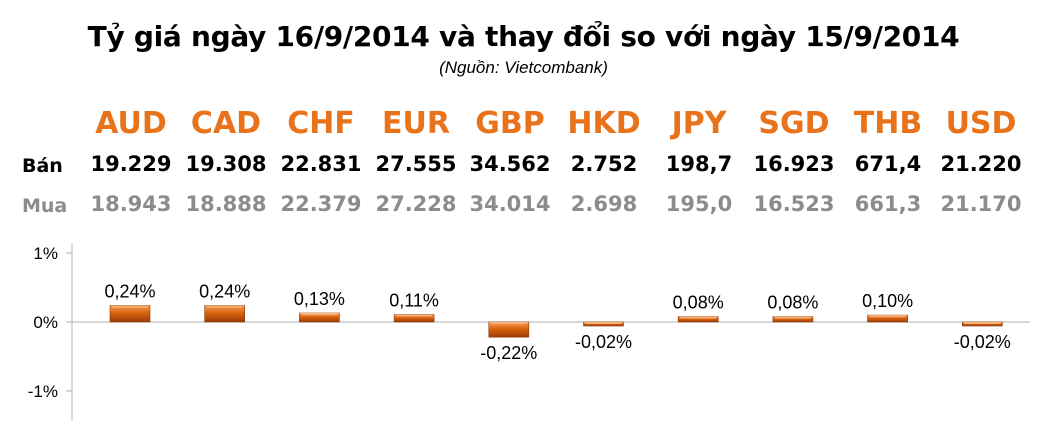 The width and height of the screenshot is (1047, 428). What do you see at coordinates (42, 166) in the screenshot?
I see `sell-row-label: Bán` at bounding box center [42, 166].